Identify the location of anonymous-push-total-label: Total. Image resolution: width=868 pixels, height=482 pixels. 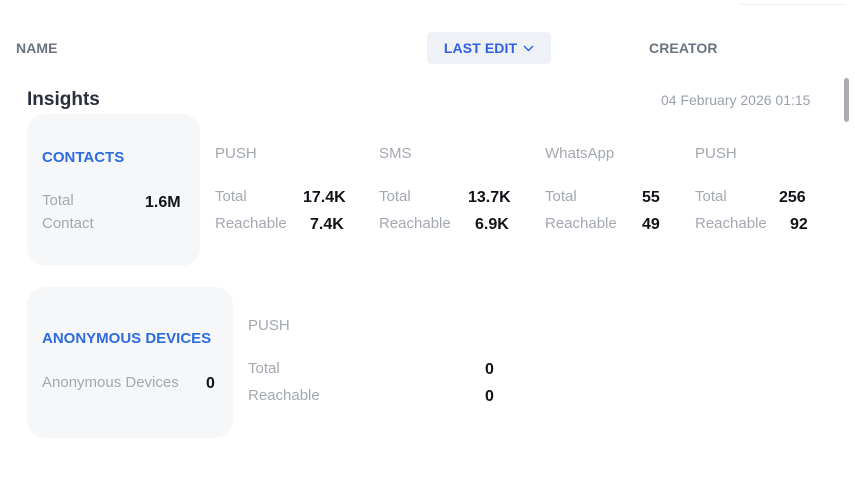
(264, 368).